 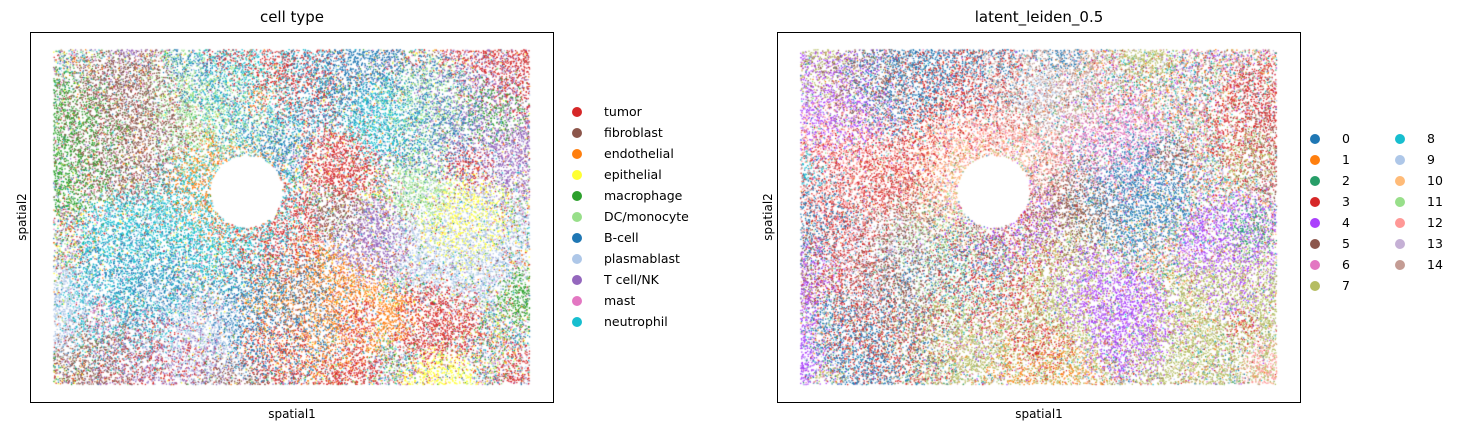 What do you see at coordinates (1419, 222) in the screenshot?
I see `legend-item: 12` at bounding box center [1419, 222].